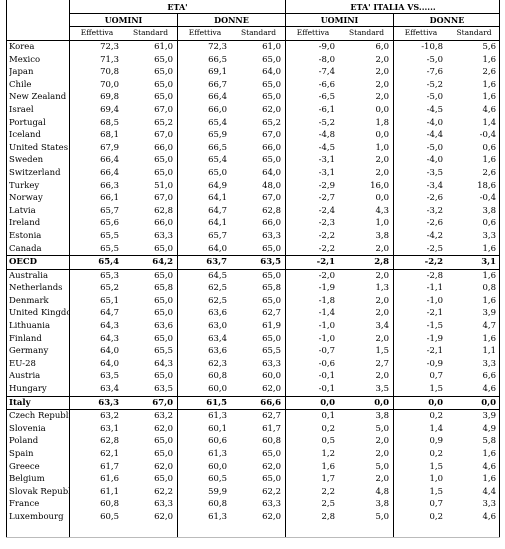  What do you see at coordinates (217, 59) in the screenshot?
I see `value-cell: 66,5` at bounding box center [217, 59].